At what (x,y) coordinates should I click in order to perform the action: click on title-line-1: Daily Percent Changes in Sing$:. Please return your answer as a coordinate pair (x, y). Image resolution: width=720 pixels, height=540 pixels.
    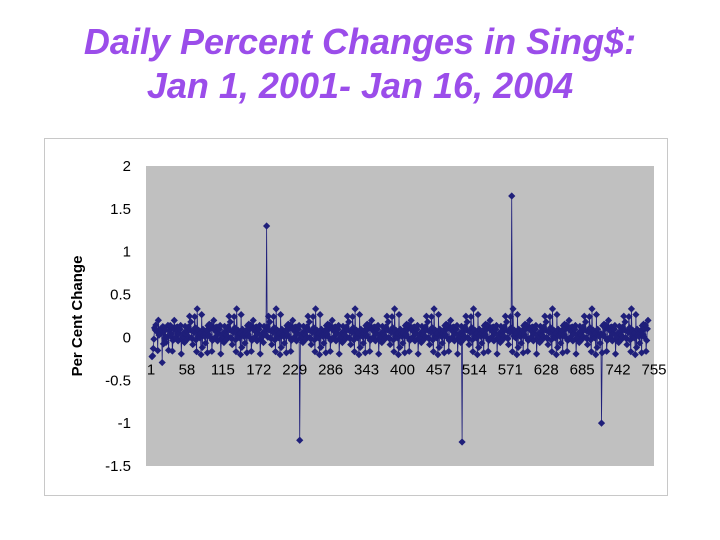
    Looking at the image, I should click on (360, 41).